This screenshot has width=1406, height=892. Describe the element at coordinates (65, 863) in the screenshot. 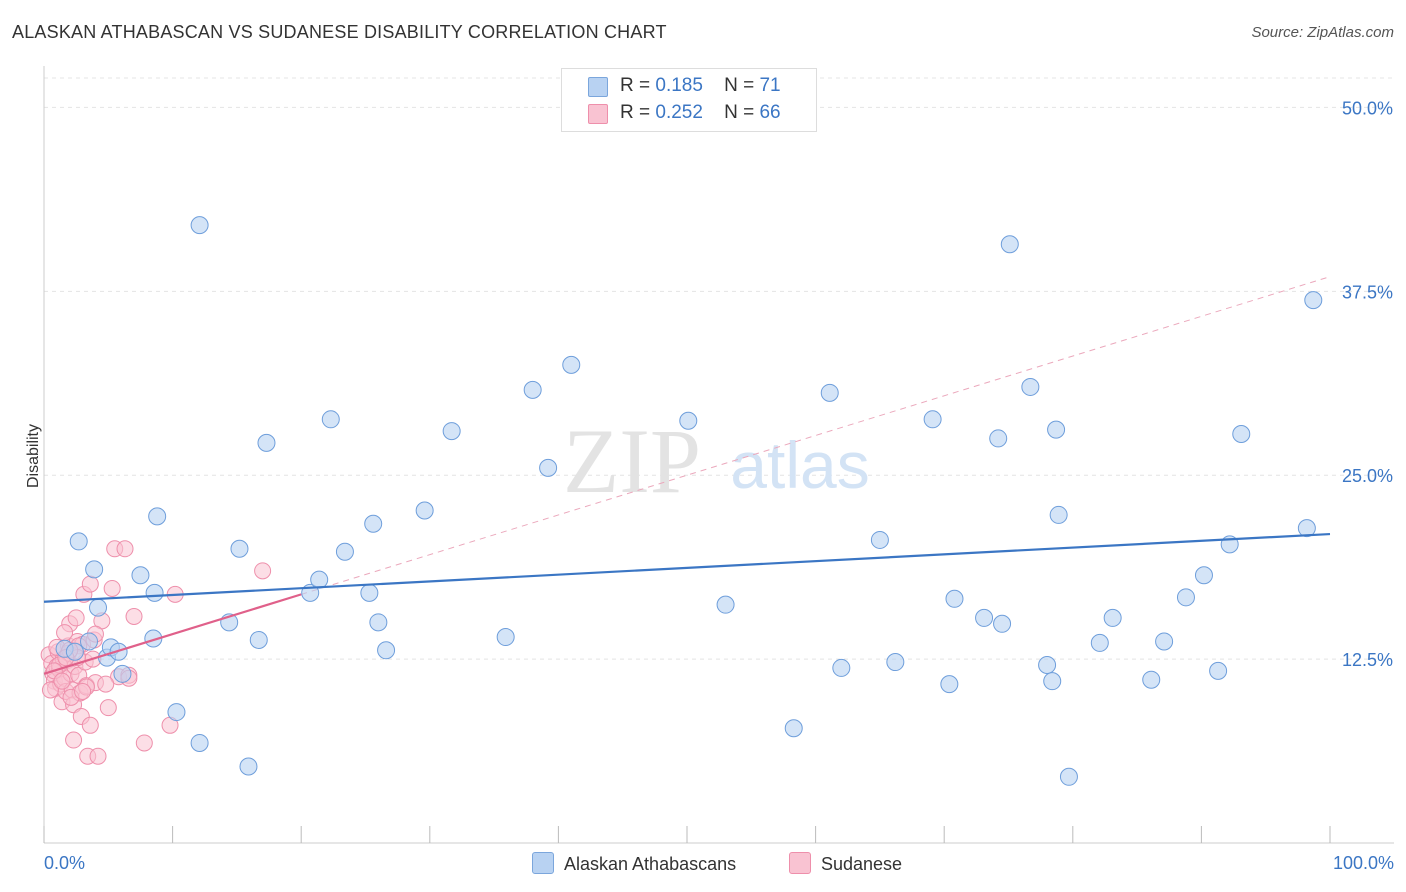

I see `x-tick-label-min: 0.0%` at that location.